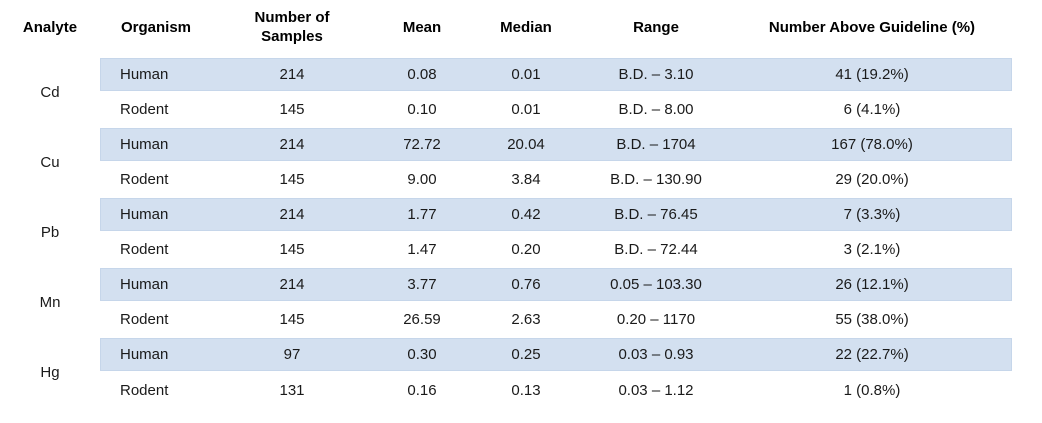  I want to click on cell-mean: 26.59, so click(422, 319).